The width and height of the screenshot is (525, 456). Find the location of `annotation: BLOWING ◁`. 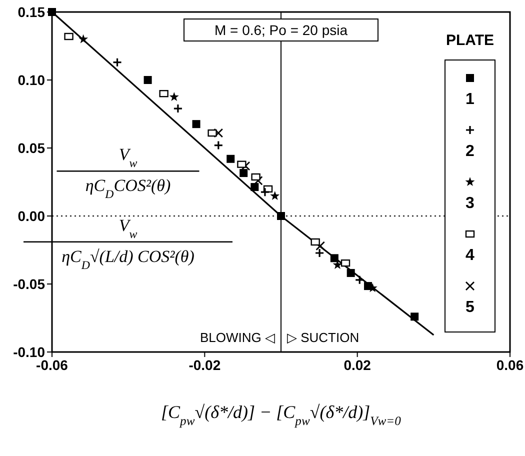

annotation: BLOWING ◁ is located at coordinates (237, 337).